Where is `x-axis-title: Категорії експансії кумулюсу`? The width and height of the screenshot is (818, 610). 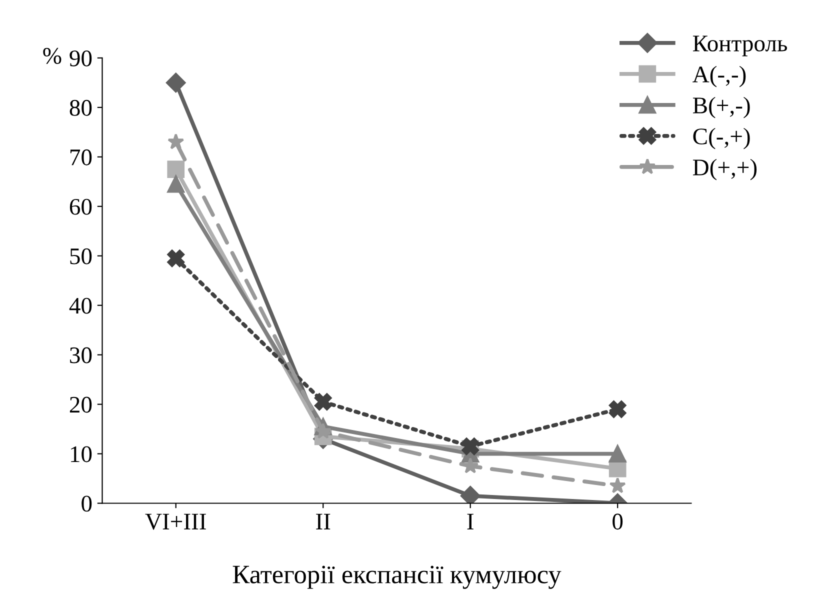
x-axis-title: Категорії експансії кумулюсу is located at coordinates (397, 577).